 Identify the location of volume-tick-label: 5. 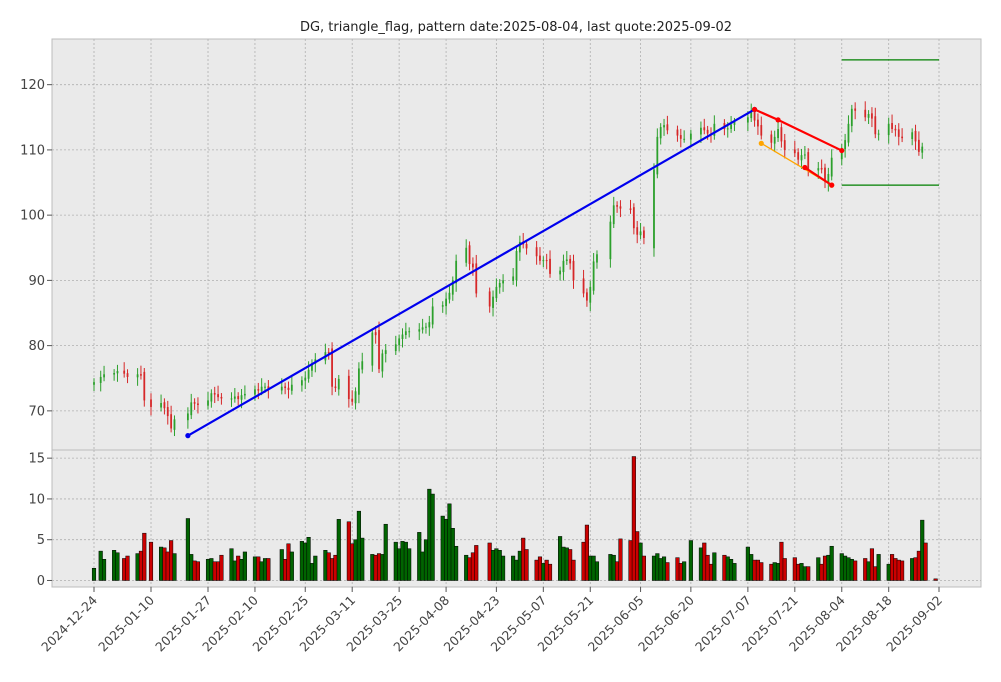
(41, 540).